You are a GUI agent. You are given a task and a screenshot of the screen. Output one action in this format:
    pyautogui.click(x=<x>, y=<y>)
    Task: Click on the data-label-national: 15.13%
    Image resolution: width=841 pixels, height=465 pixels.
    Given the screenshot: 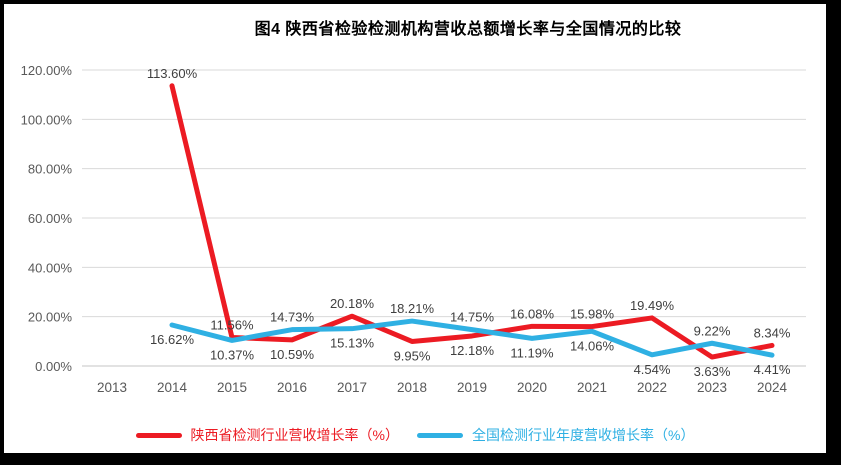 What is the action you would take?
    pyautogui.click(x=352, y=343)
    